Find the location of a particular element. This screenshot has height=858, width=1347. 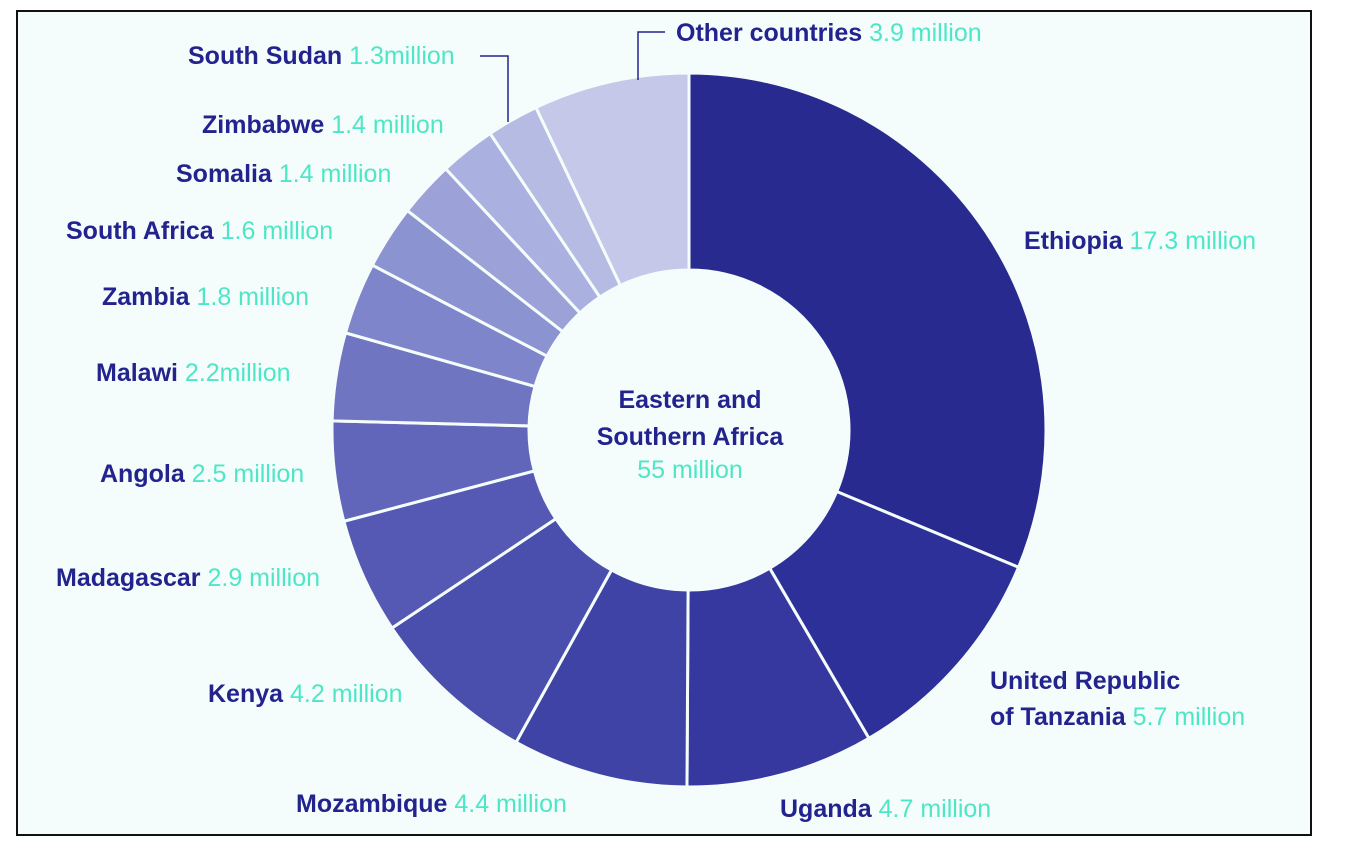

label-name-other-countries: Other countries is located at coordinates (769, 33).